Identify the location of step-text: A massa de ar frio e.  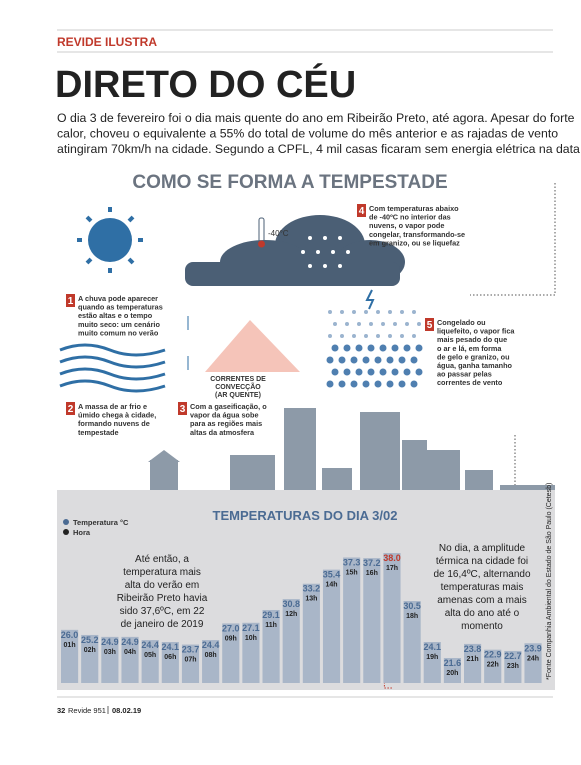
(112, 406).